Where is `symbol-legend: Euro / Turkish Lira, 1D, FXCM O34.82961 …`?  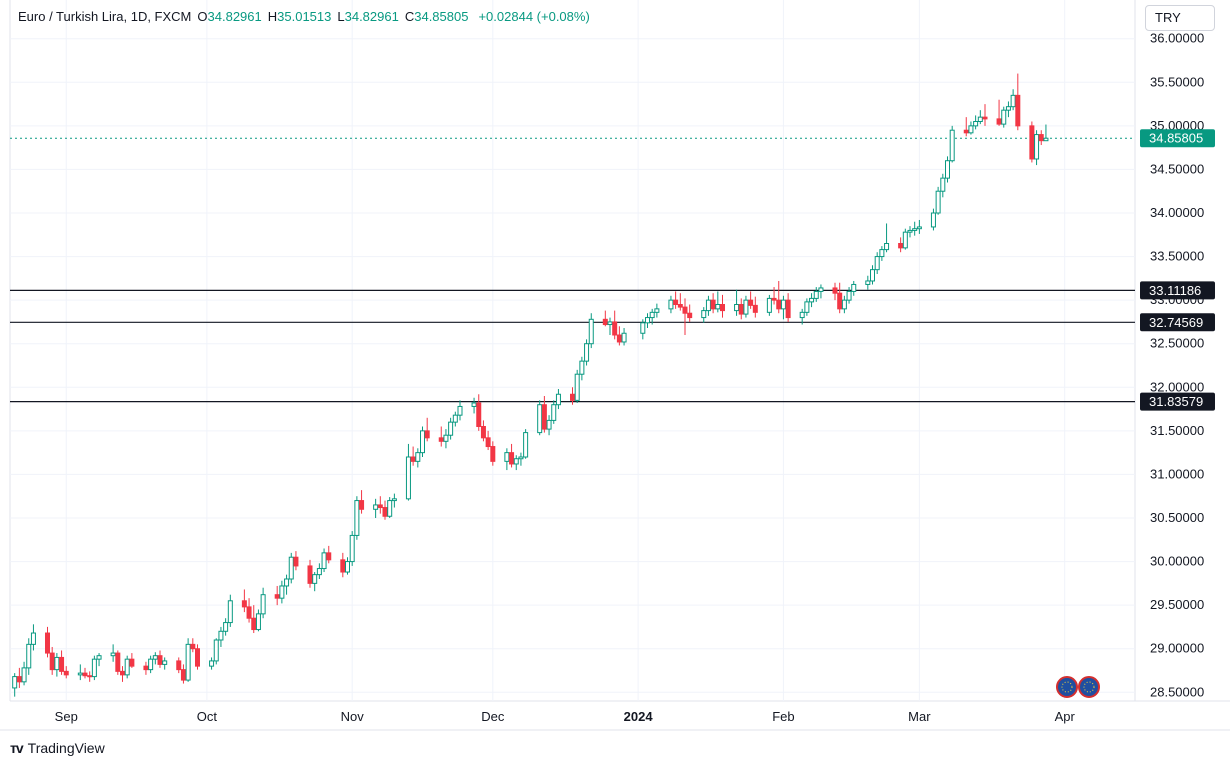 symbol-legend: Euro / Turkish Lira, 1D, FXCM O34.82961 … is located at coordinates (304, 16).